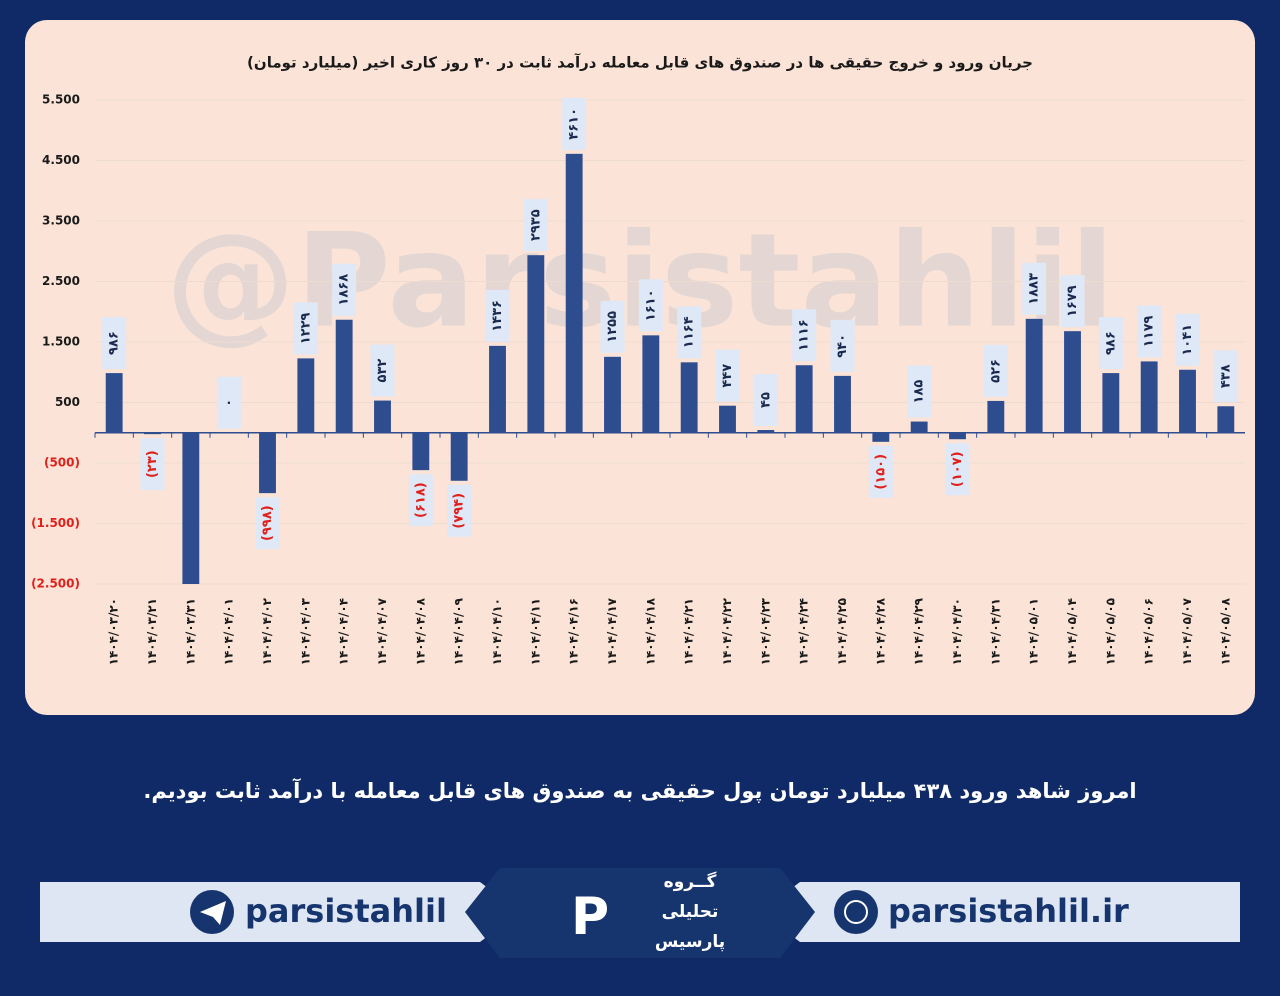 The height and width of the screenshot is (996, 1280). What do you see at coordinates (420, 631) in the screenshot?
I see `x-tick-label: ۱۴۰۴/۰۴/۰۸` at bounding box center [420, 631].